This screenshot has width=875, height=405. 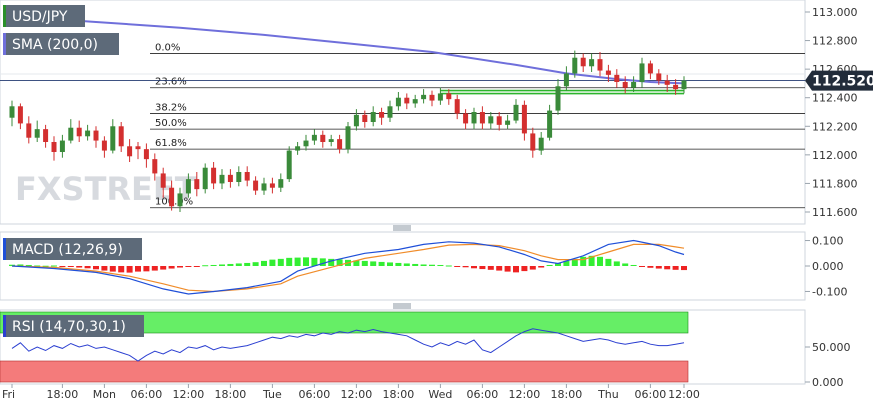 I want to click on rsi-label: RSI (14,70,30,1), so click(x=69, y=327).